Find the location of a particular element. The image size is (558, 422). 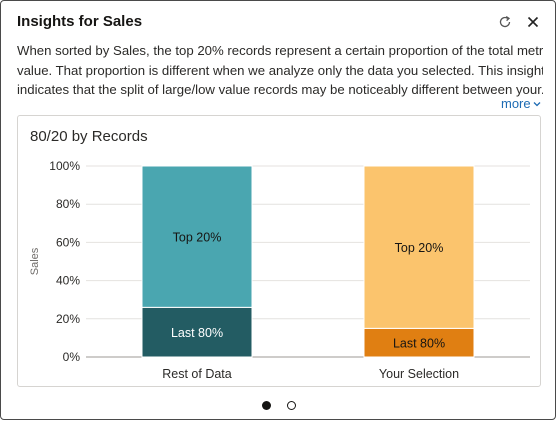

y-tick-label: 40% is located at coordinates (68, 281).